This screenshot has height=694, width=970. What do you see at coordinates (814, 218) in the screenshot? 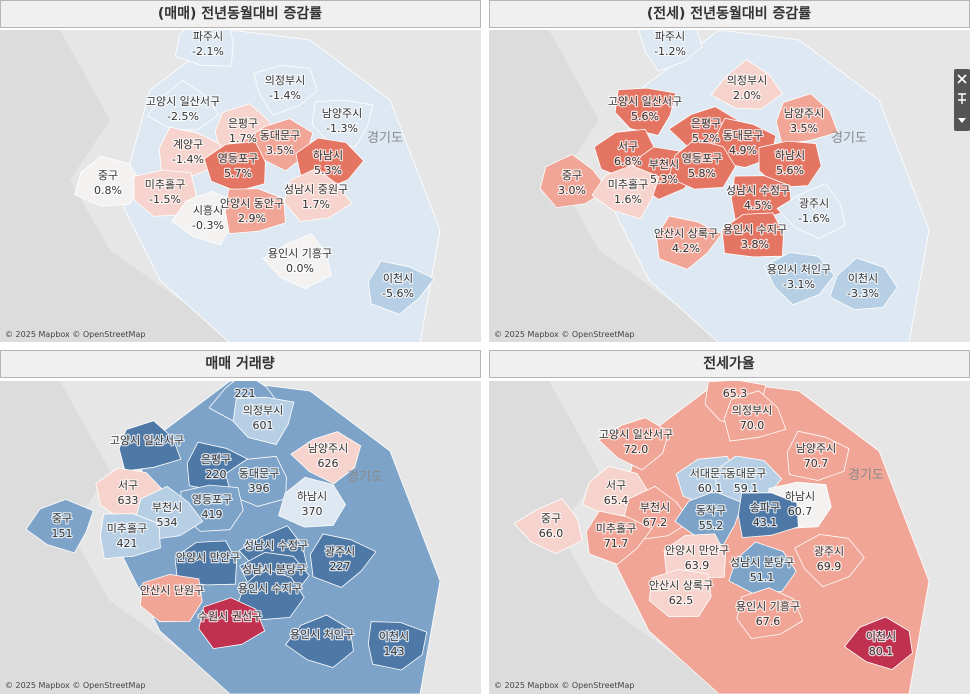
I see `district-value: -1.6%` at bounding box center [814, 218].